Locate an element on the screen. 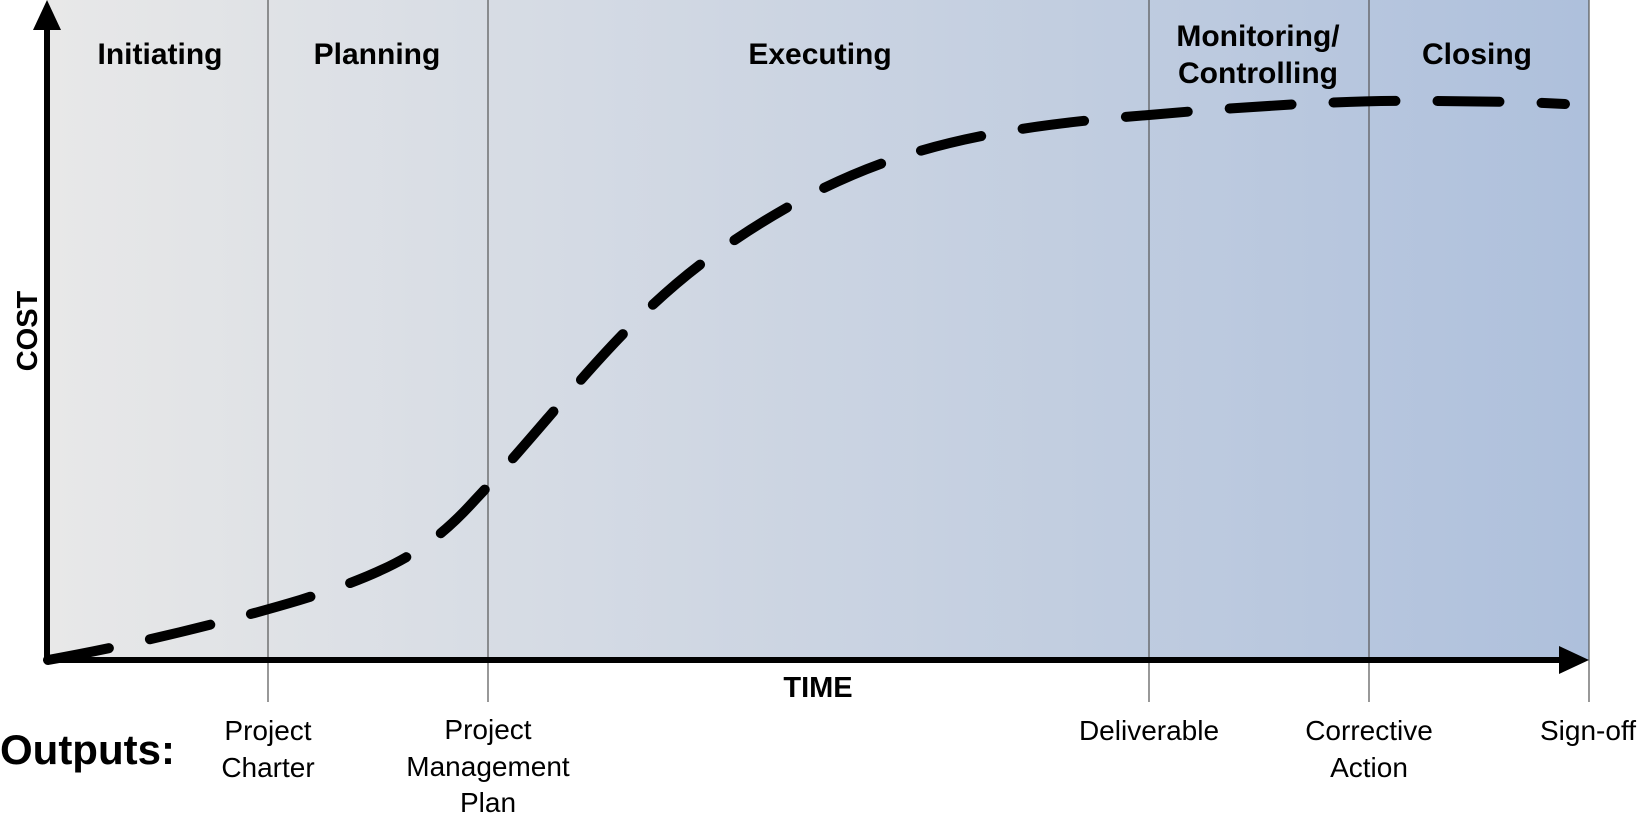 The image size is (1641, 823). output-corrective-line-2: Action is located at coordinates (1369, 767).